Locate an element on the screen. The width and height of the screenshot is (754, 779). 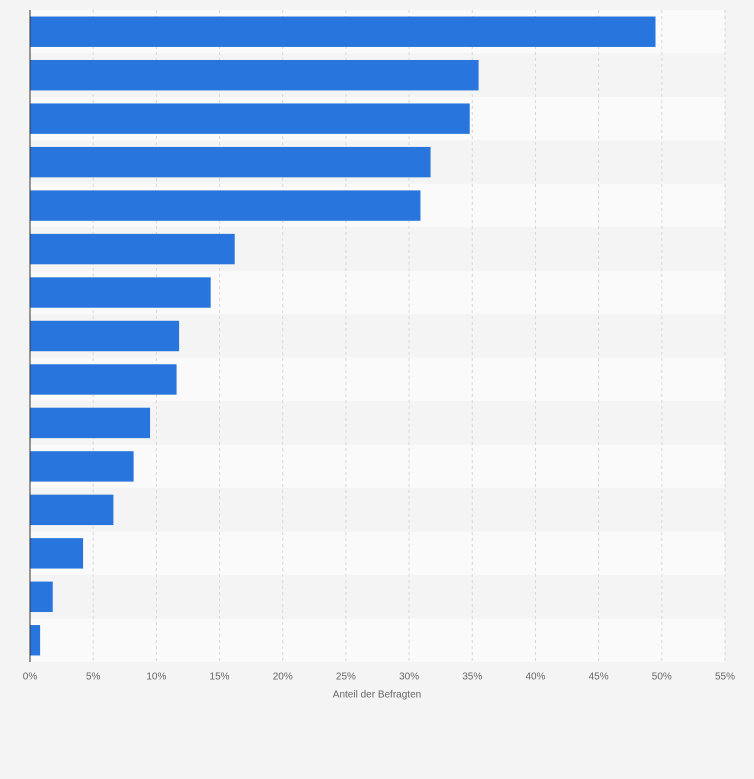
x-axis-label: Anteil der Befragten is located at coordinates (377, 695).